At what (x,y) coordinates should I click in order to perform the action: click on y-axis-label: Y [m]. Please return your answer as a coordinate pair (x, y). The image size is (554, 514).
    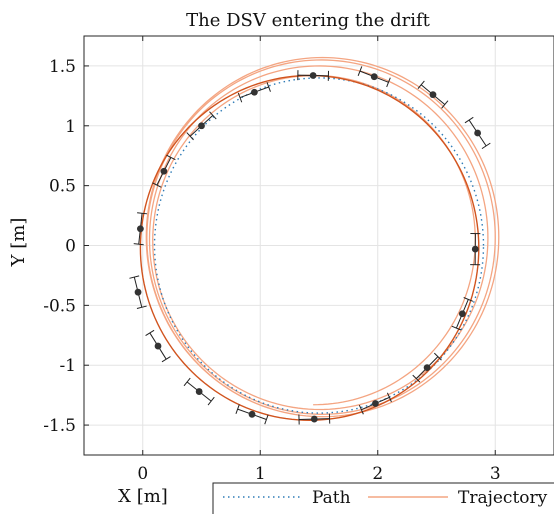
    Looking at the image, I should click on (18, 243).